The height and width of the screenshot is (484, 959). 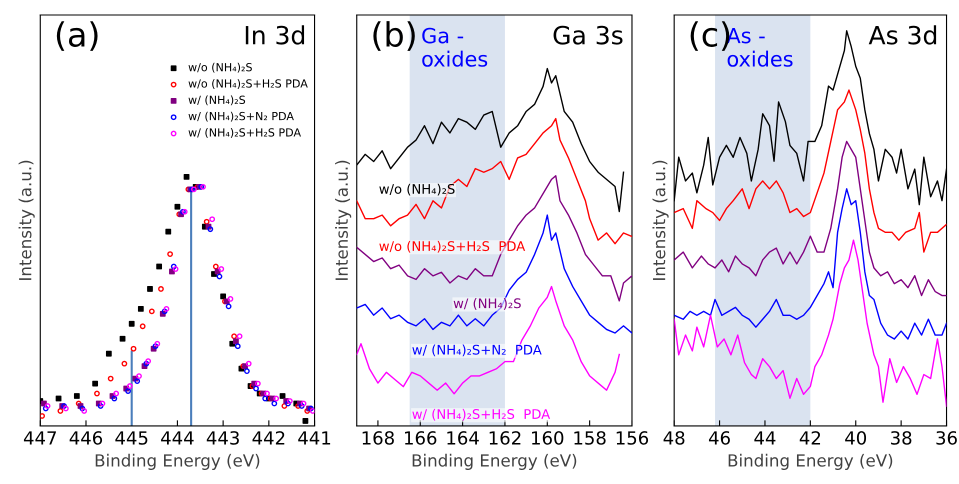 I want to click on x-tick-label: 446, so click(x=86, y=438).